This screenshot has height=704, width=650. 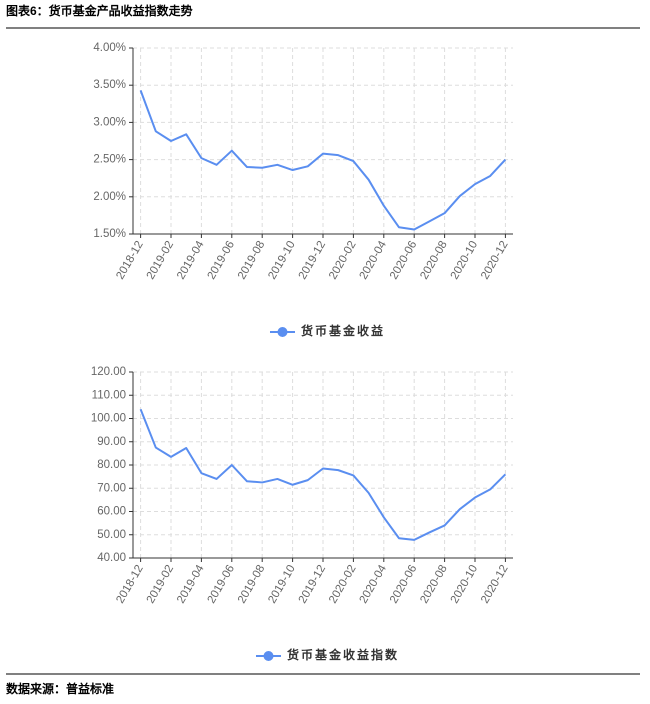 What do you see at coordinates (343, 330) in the screenshot?
I see `legend-label: 货币基金收益` at bounding box center [343, 330].